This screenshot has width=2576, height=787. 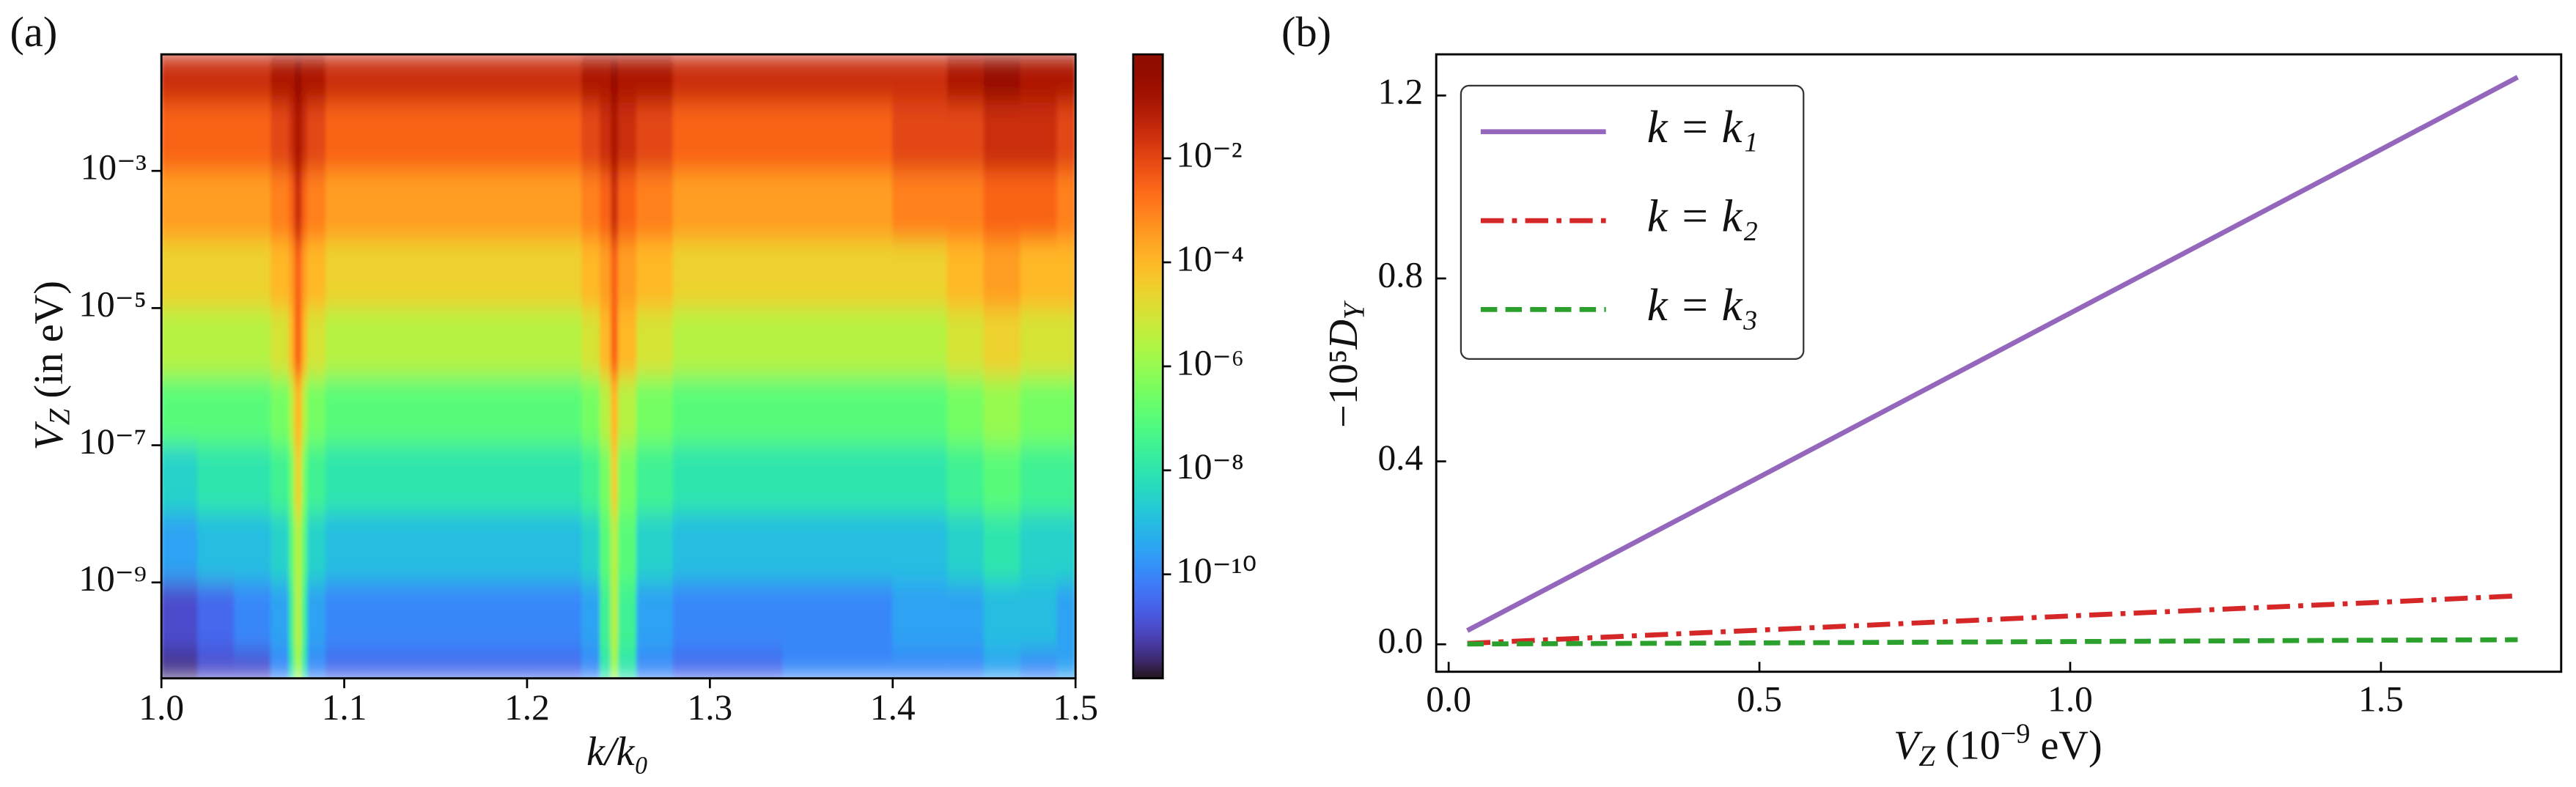 What do you see at coordinates (1632, 222) in the screenshot?
I see `legend-box` at bounding box center [1632, 222].